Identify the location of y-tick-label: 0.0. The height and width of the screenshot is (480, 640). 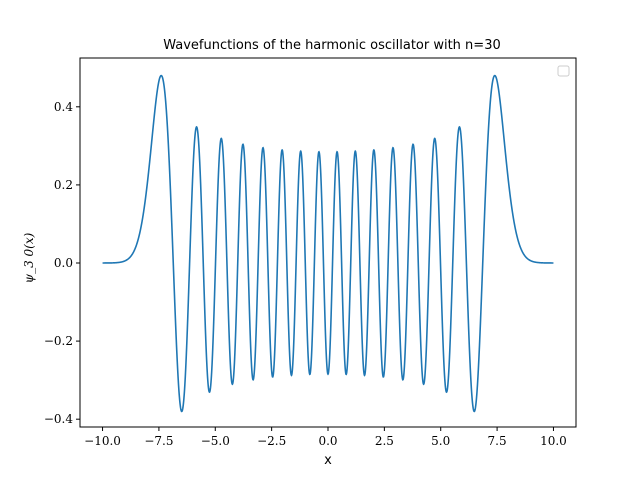
(63, 263).